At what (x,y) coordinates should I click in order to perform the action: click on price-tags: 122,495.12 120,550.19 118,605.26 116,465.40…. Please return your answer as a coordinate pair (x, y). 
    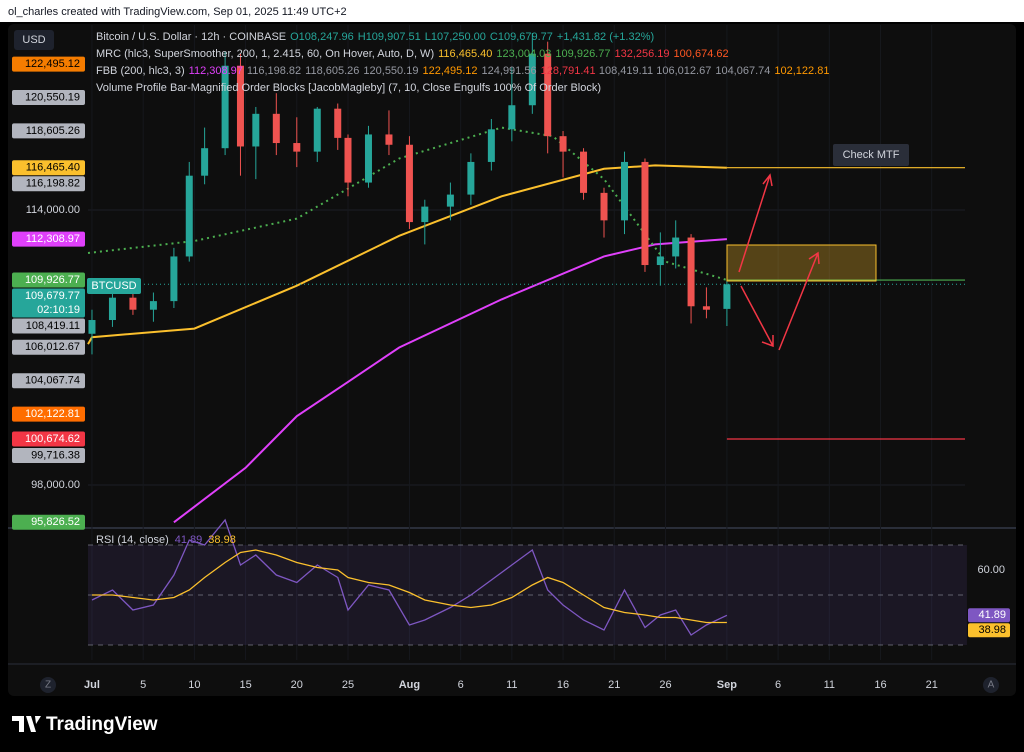
    Looking at the image, I should click on (48, 293).